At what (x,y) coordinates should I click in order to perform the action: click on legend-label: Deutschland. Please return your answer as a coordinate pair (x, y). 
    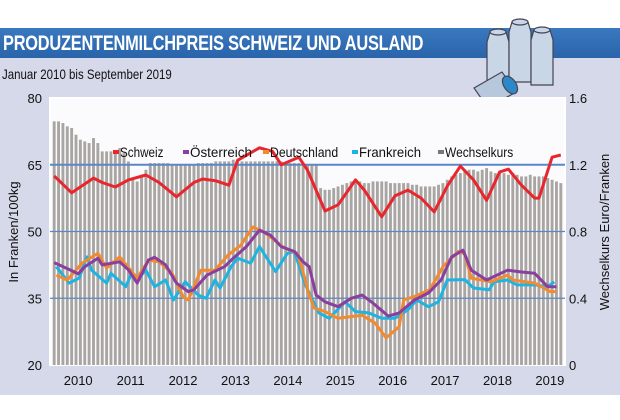
    Looking at the image, I should click on (304, 152).